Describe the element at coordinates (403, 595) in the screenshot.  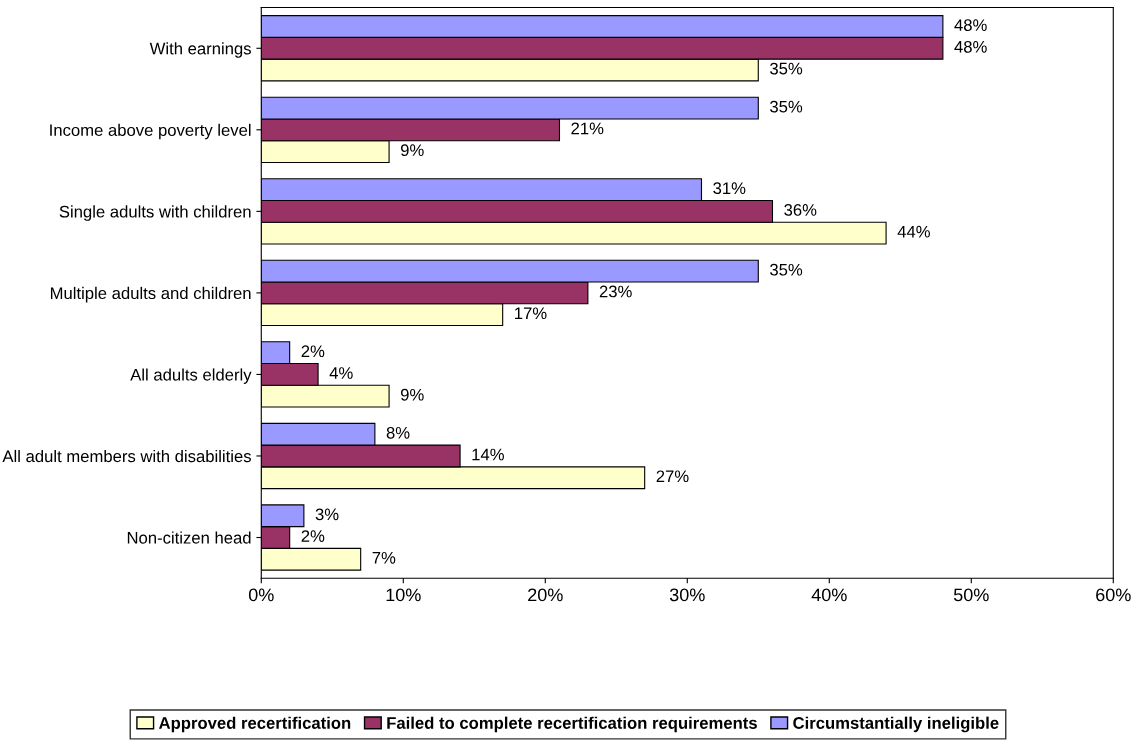
I see `x-tick-label: 10%` at that location.